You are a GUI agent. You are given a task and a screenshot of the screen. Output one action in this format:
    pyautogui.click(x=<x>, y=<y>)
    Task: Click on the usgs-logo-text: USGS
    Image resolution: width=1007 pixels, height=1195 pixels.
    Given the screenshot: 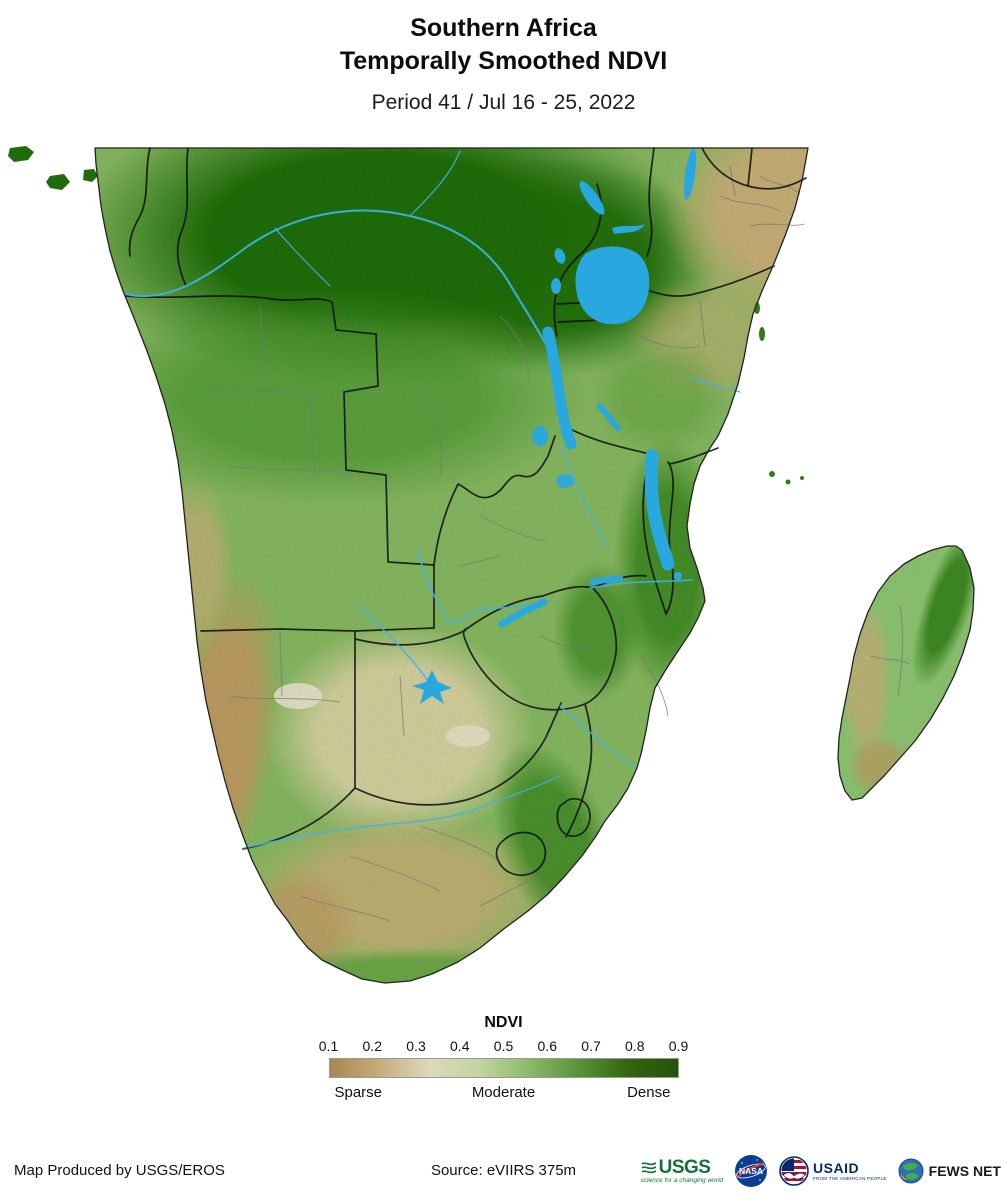 What is the action you would take?
    pyautogui.click(x=684, y=1167)
    